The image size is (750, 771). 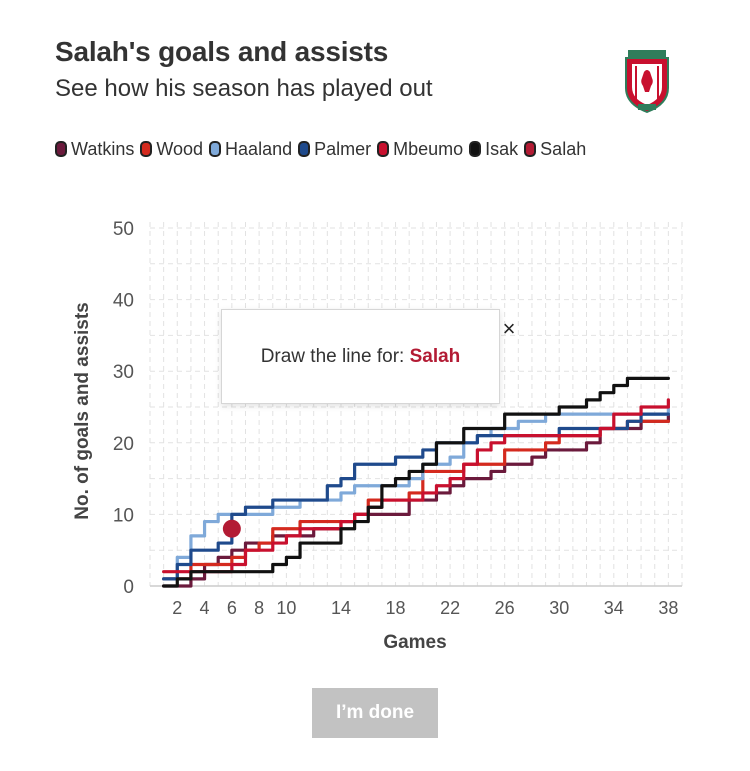 I want to click on x-tick-label: 18, so click(x=396, y=608).